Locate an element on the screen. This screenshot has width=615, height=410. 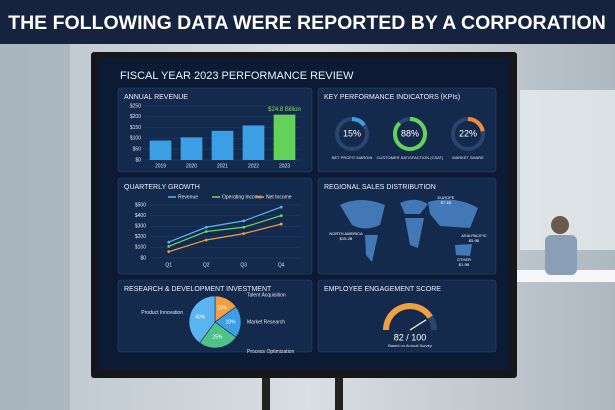
x-tick-label: 2023 is located at coordinates (284, 166).